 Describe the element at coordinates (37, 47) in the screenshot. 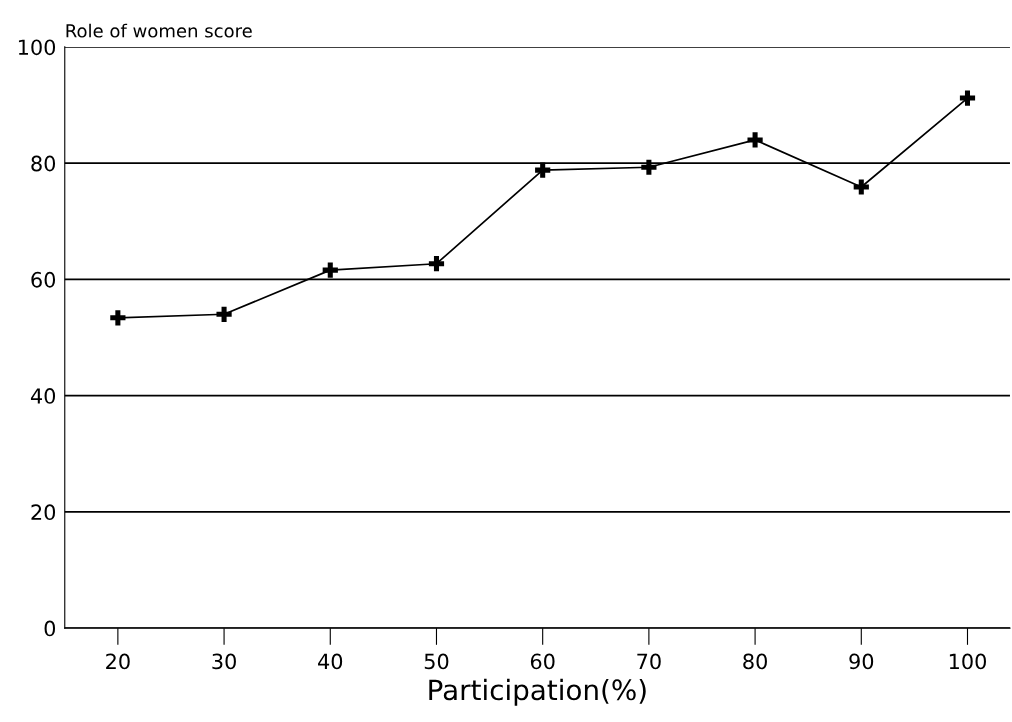

I see `y-tick-label: 100` at that location.